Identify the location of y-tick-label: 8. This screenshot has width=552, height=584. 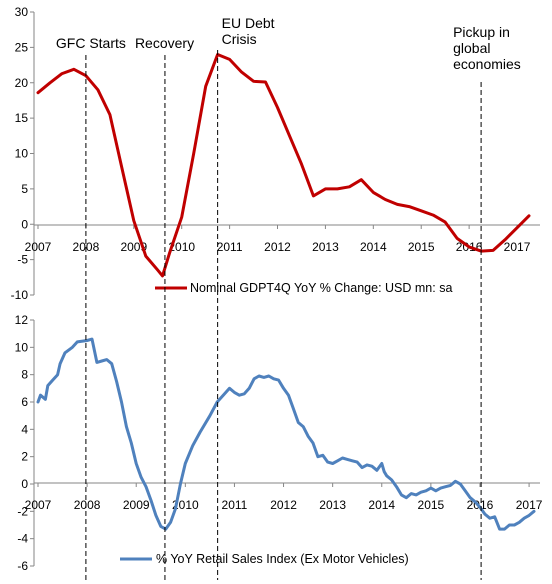
(24, 375).